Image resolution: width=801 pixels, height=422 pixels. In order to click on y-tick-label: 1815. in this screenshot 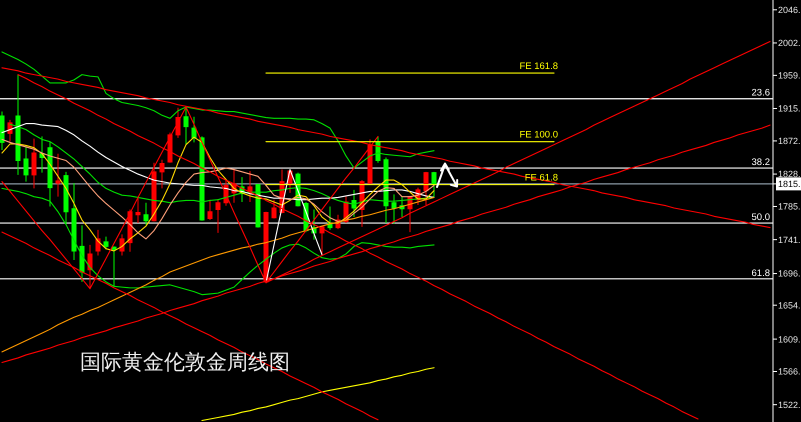, I will do `click(789, 184)`.